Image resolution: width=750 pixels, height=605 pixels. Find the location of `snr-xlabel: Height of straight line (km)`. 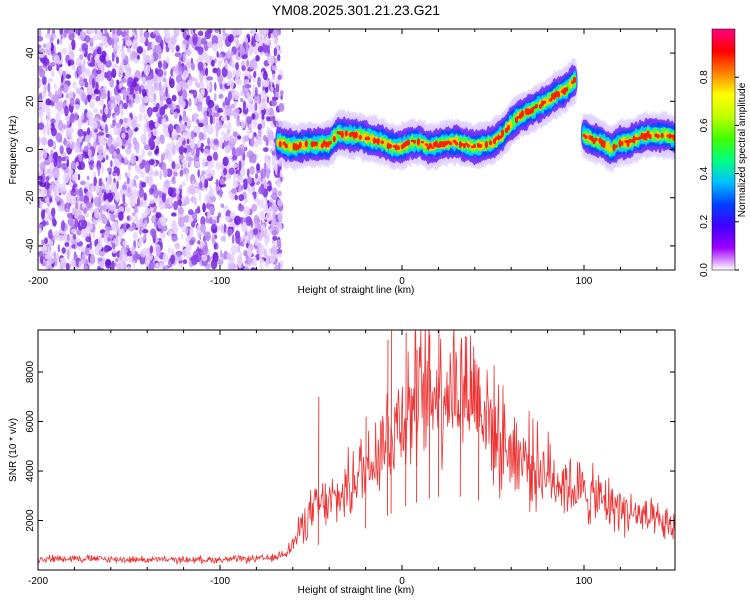

snr-xlabel: Height of straight line (km) is located at coordinates (356, 590).